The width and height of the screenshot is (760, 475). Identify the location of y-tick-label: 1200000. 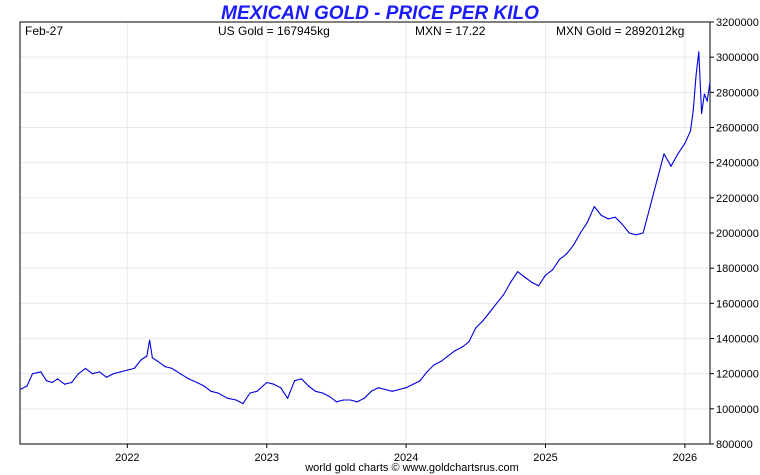
(737, 375).